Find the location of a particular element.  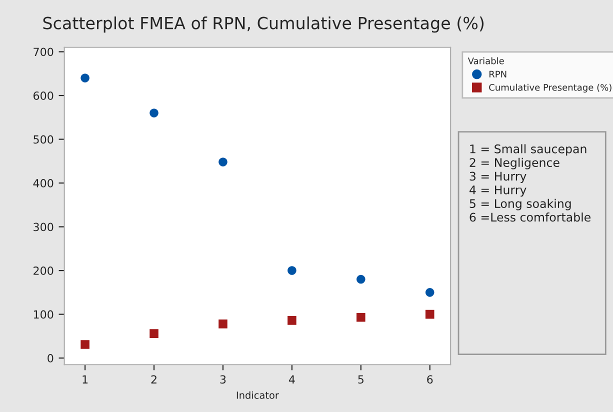

y-tick-label: 600 is located at coordinates (44, 95).